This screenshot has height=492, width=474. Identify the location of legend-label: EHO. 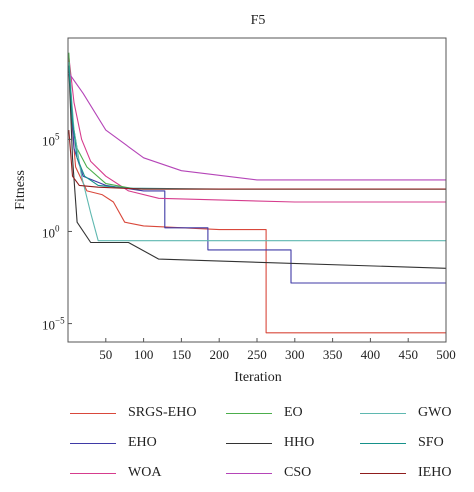
(142, 442).